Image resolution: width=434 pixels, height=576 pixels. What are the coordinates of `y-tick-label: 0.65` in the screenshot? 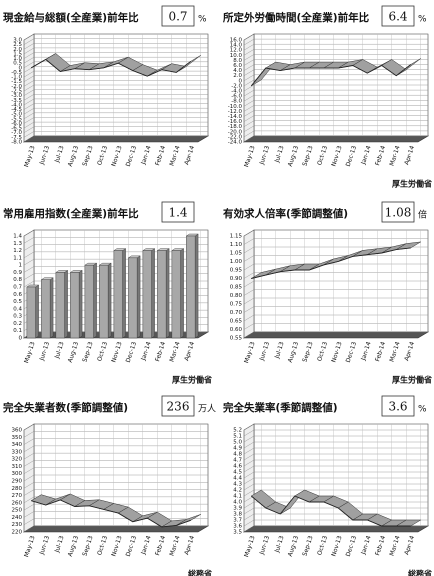 It's located at (236, 322).